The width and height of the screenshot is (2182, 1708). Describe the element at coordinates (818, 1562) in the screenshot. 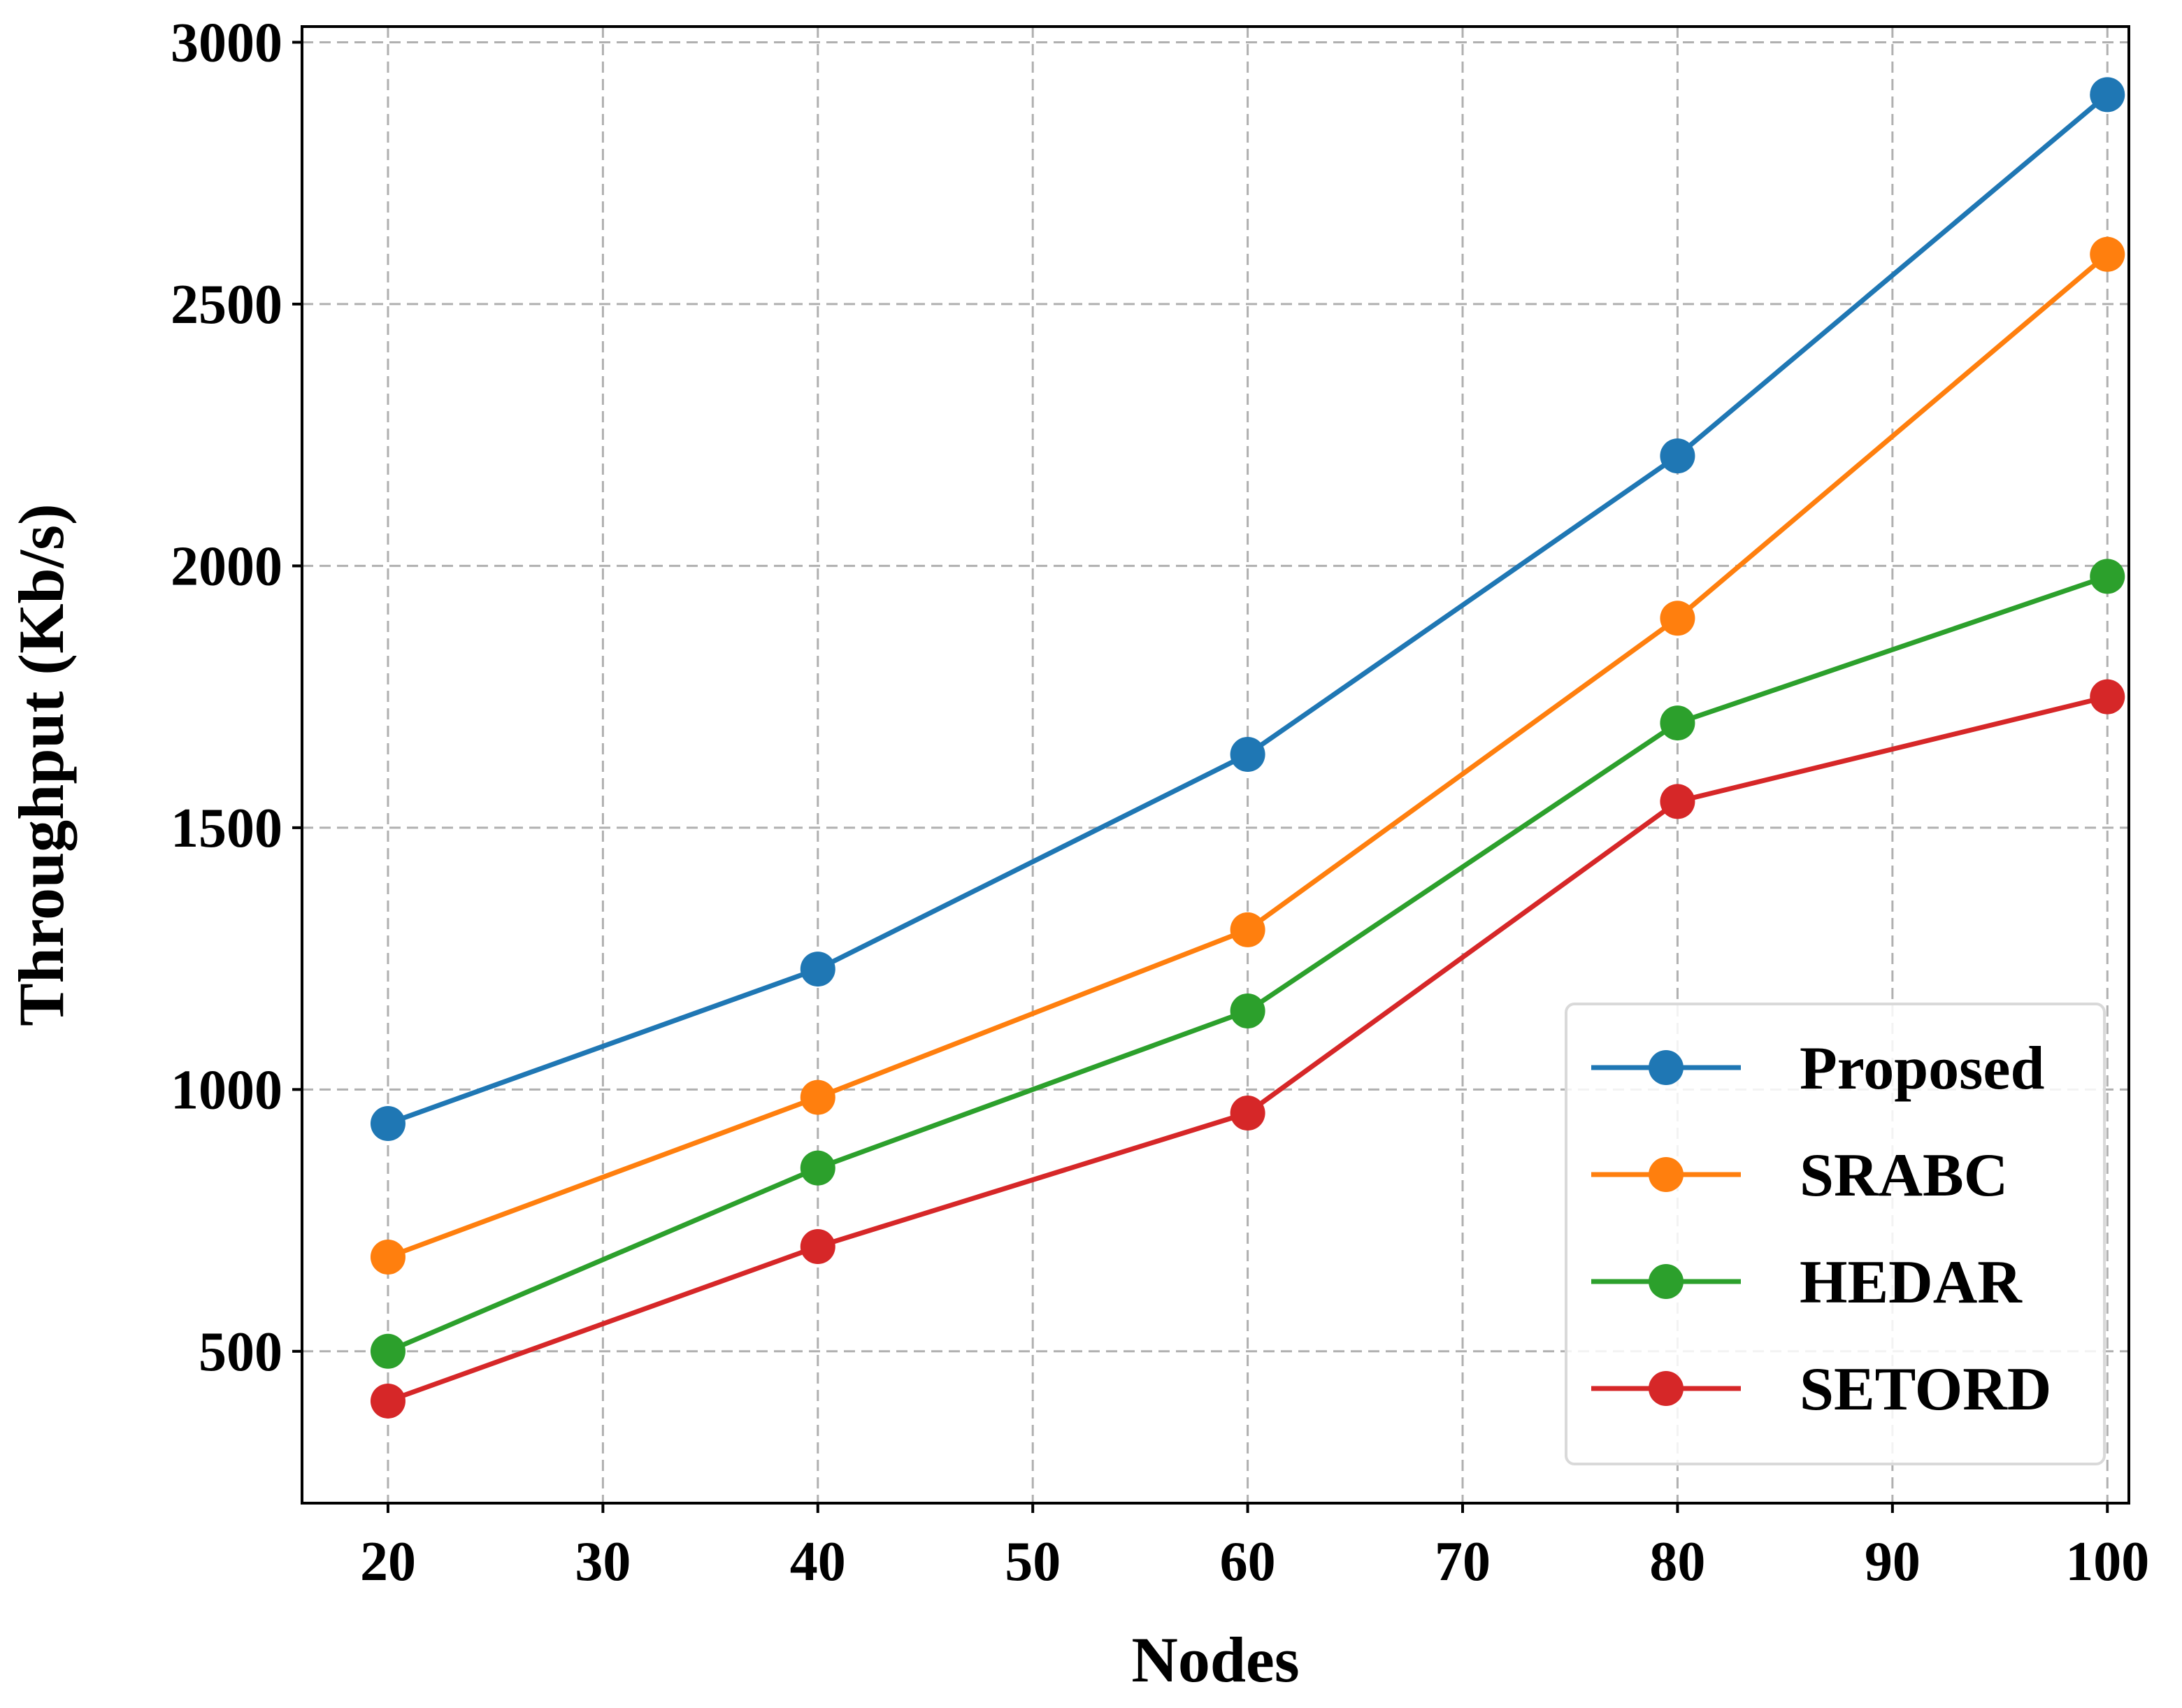

I see `x-tick-label: 40` at that location.